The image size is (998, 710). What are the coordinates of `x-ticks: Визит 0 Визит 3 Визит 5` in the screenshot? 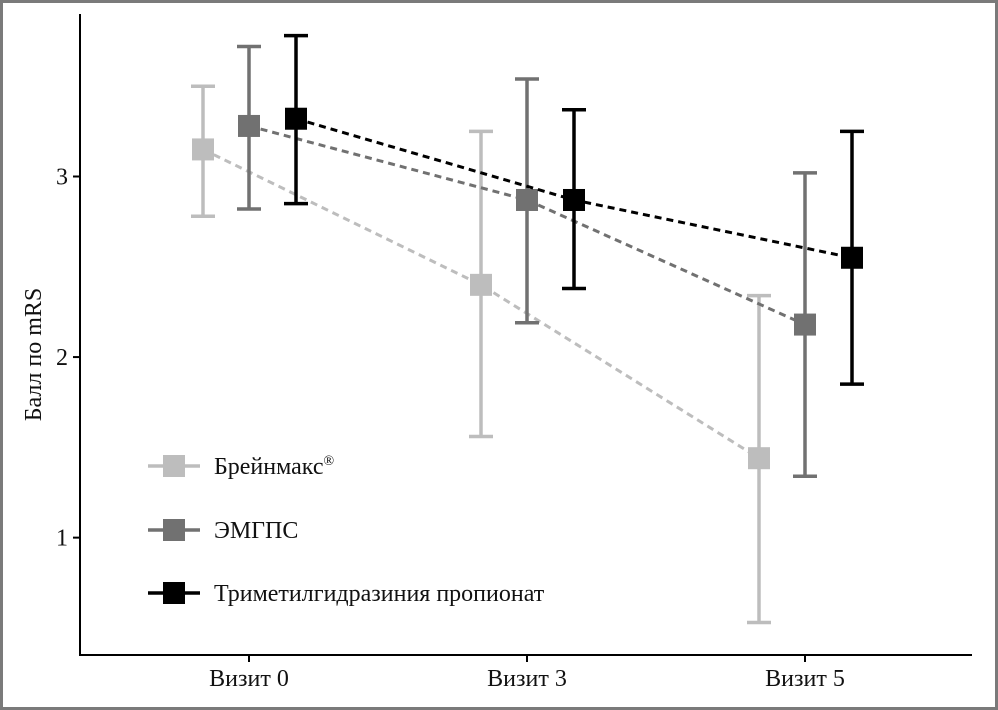 It's located at (527, 673).